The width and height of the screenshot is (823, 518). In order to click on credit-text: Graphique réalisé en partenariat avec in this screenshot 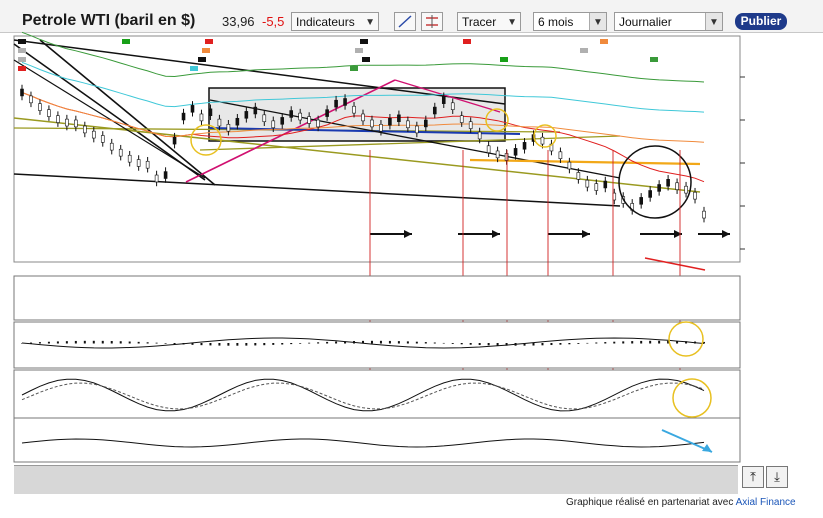, I will do `click(650, 502)`.